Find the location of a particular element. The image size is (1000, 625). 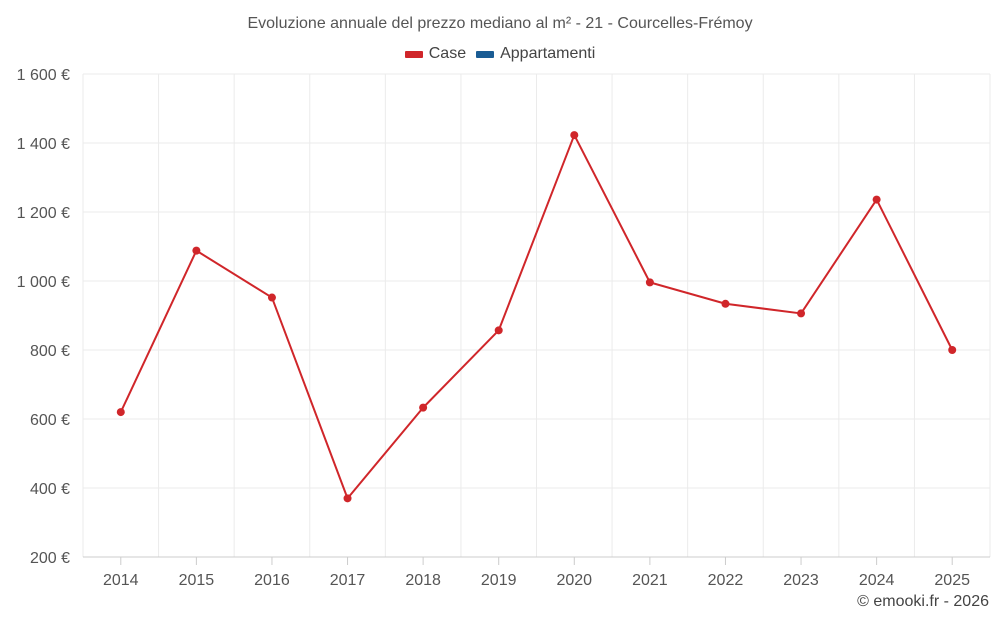

data-point-case-2025 is located at coordinates (952, 350).